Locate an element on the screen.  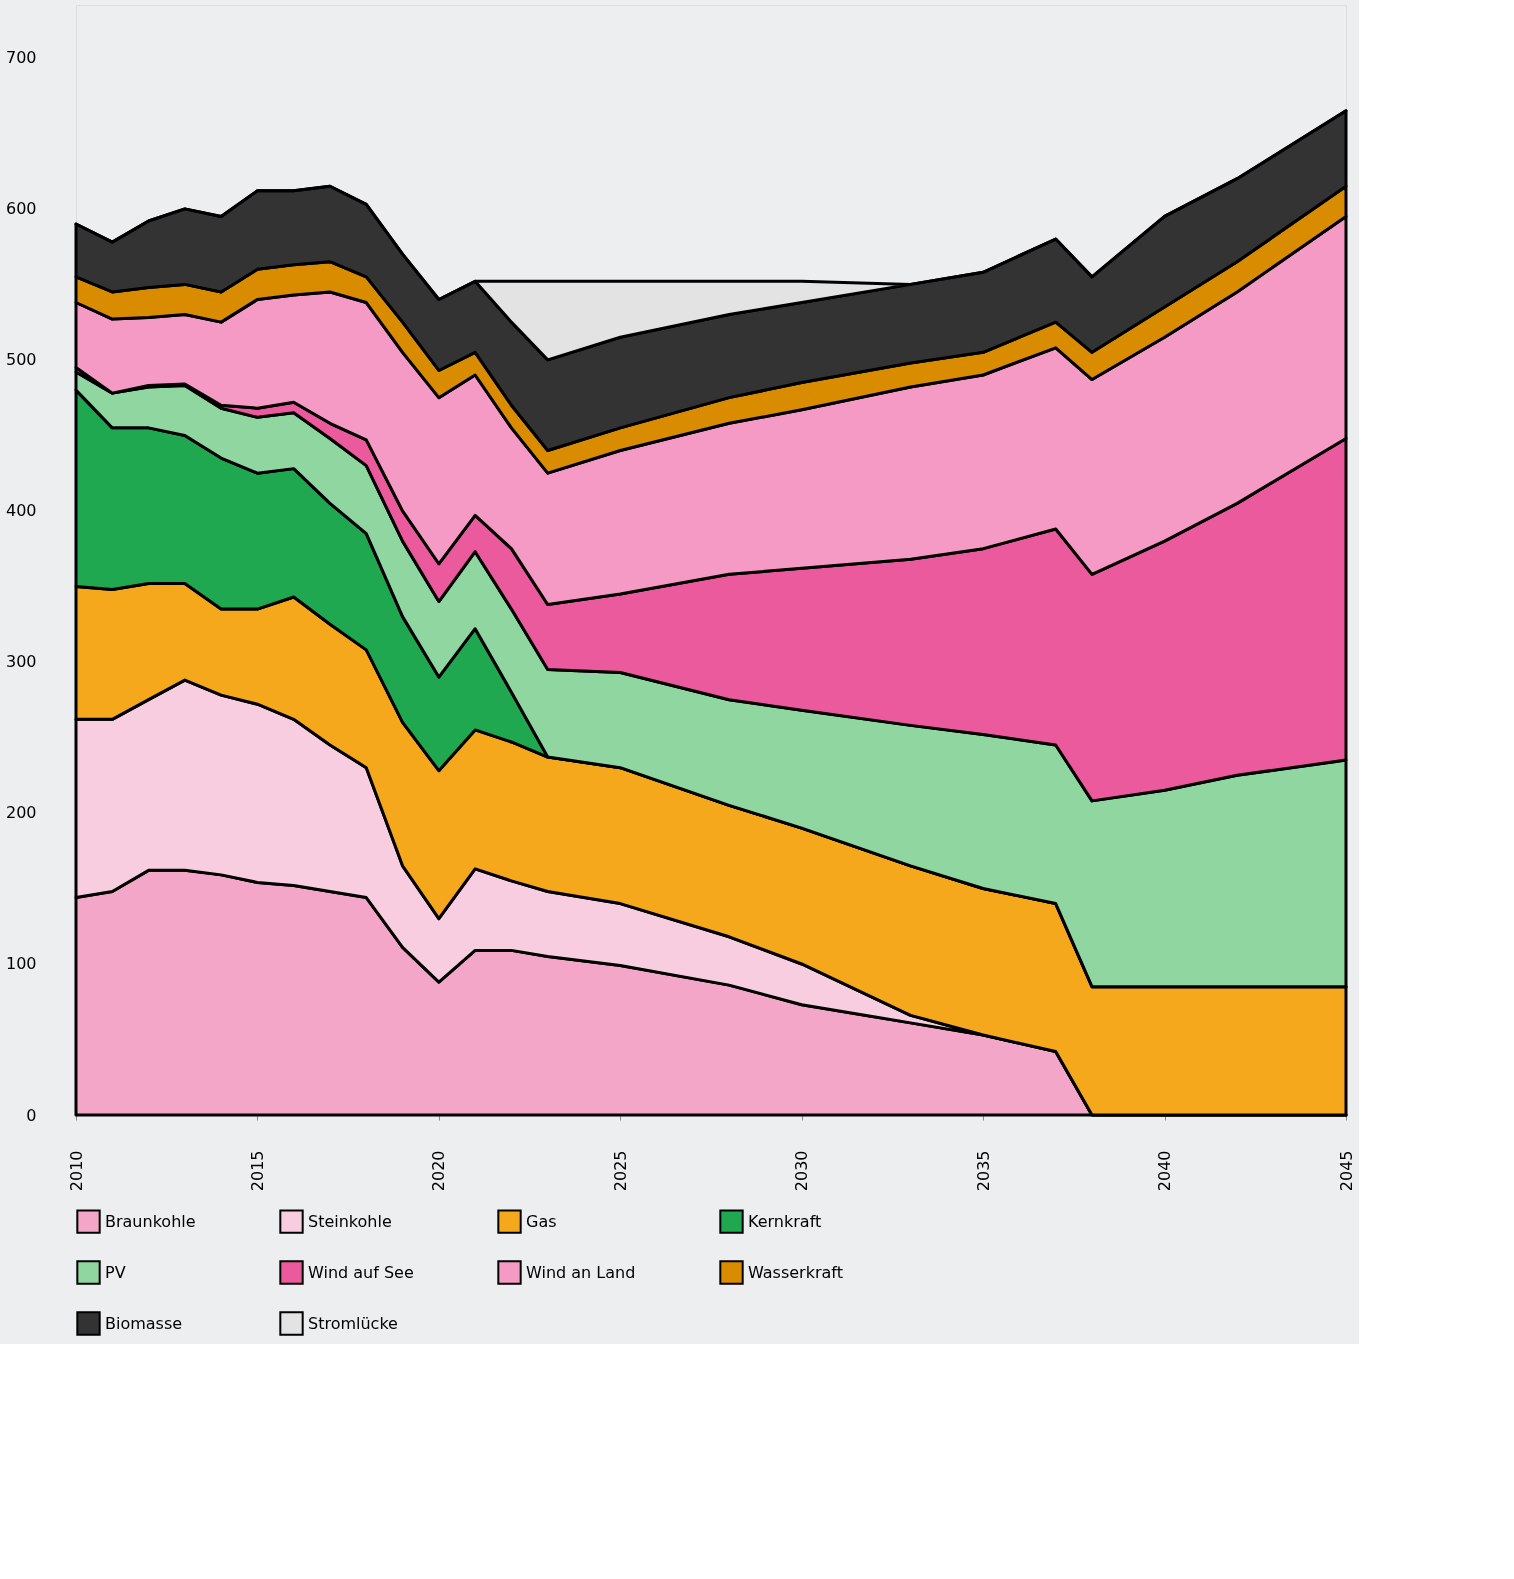
y-tick-label: 400 is located at coordinates (21, 511).